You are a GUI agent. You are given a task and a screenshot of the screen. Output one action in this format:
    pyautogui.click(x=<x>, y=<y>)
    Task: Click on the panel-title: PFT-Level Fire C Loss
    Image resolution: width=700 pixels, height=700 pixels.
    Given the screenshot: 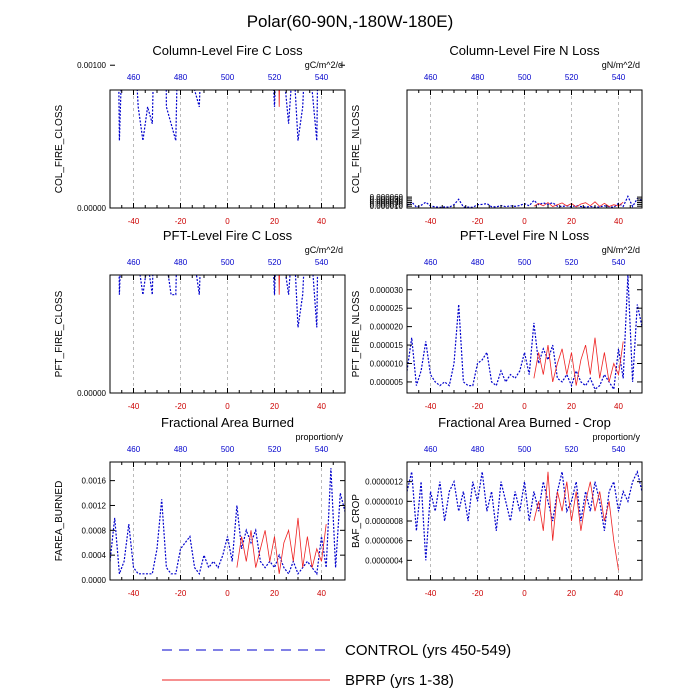 What is the action you would take?
    pyautogui.click(x=228, y=235)
    